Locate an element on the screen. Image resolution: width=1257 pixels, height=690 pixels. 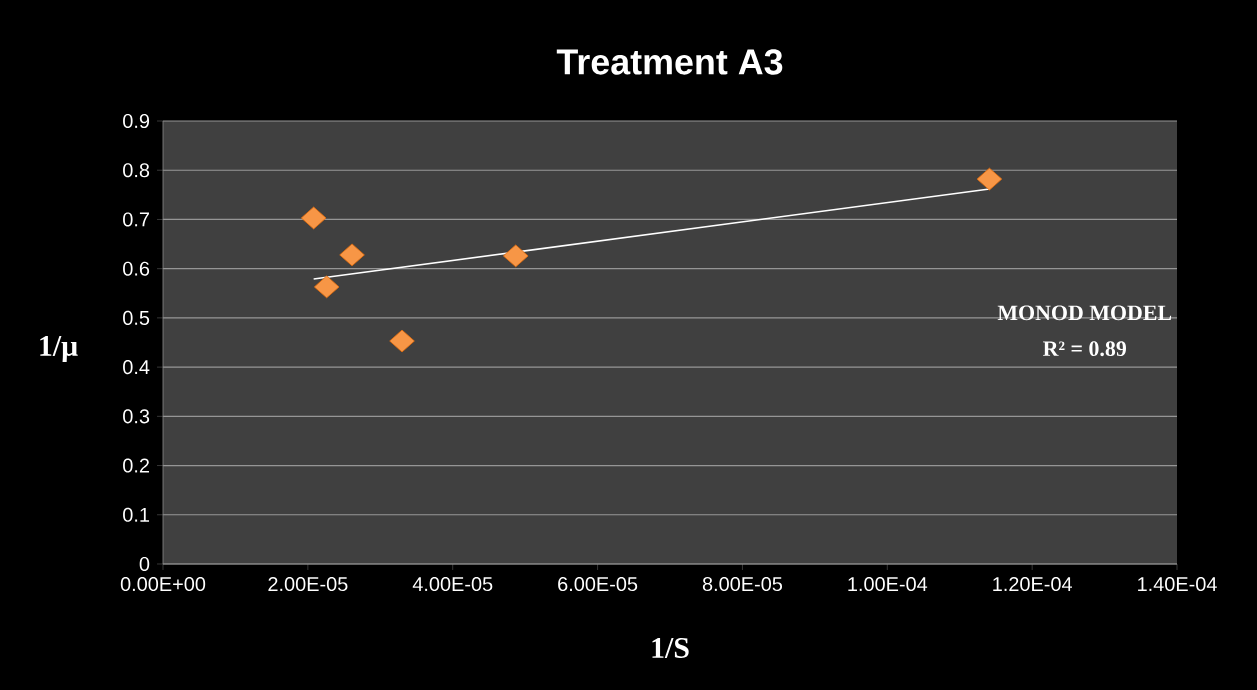
x-tick-label: 1.20E-04 is located at coordinates (1032, 584).